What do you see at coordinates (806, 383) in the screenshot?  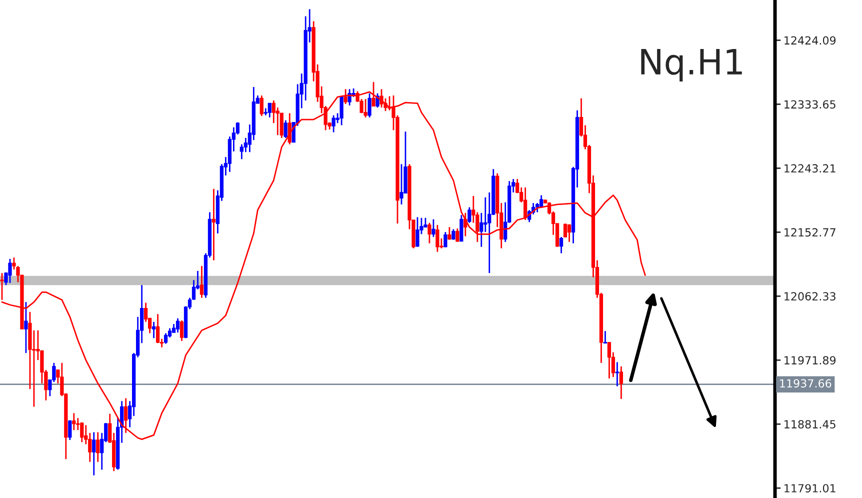 I see `ref-line-label: 11937.66` at bounding box center [806, 383].